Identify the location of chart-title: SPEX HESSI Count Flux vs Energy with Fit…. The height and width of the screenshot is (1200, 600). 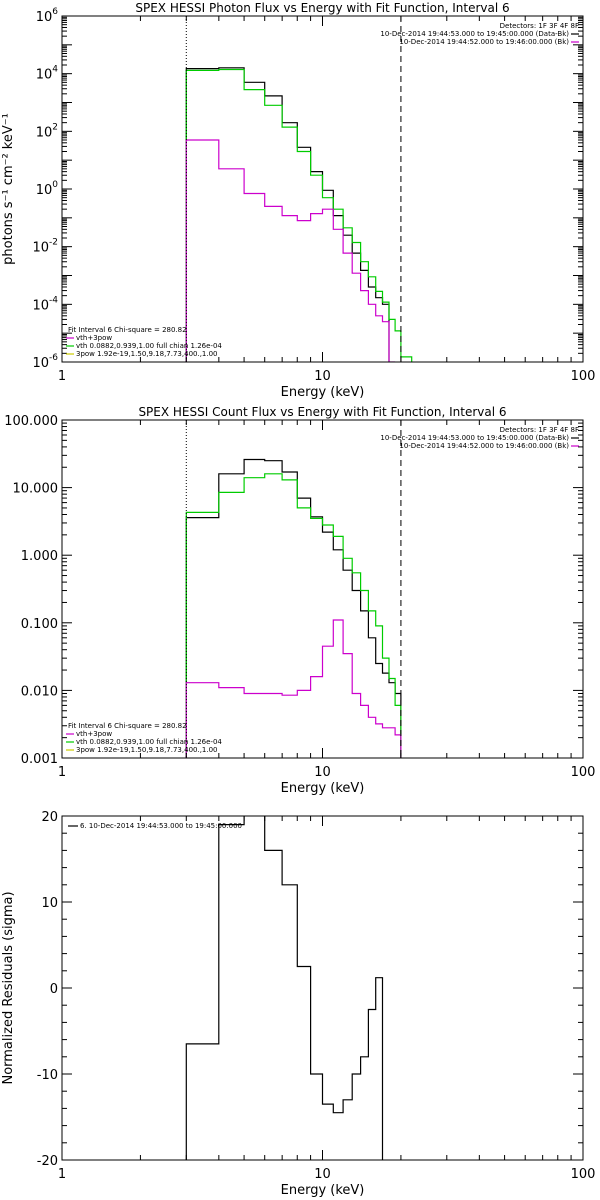
(322, 412).